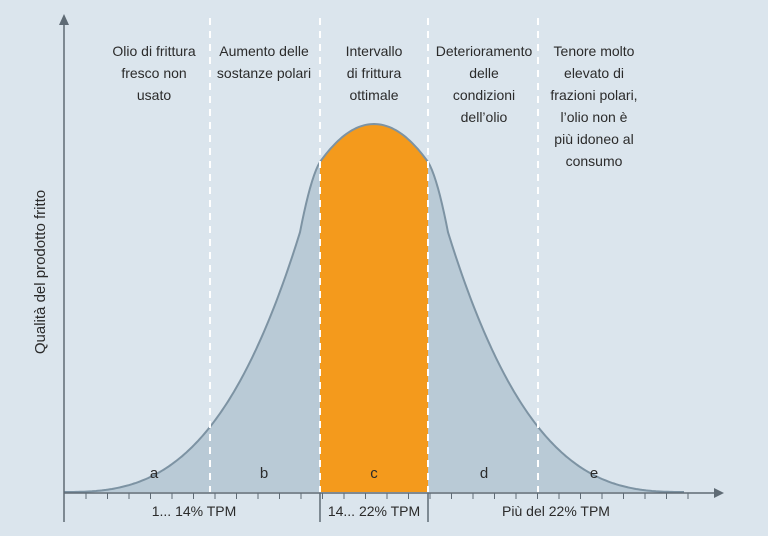 Image resolution: width=768 pixels, height=536 pixels. I want to click on zone-description-c: Intervallo di frittura ottimale, so click(374, 73).